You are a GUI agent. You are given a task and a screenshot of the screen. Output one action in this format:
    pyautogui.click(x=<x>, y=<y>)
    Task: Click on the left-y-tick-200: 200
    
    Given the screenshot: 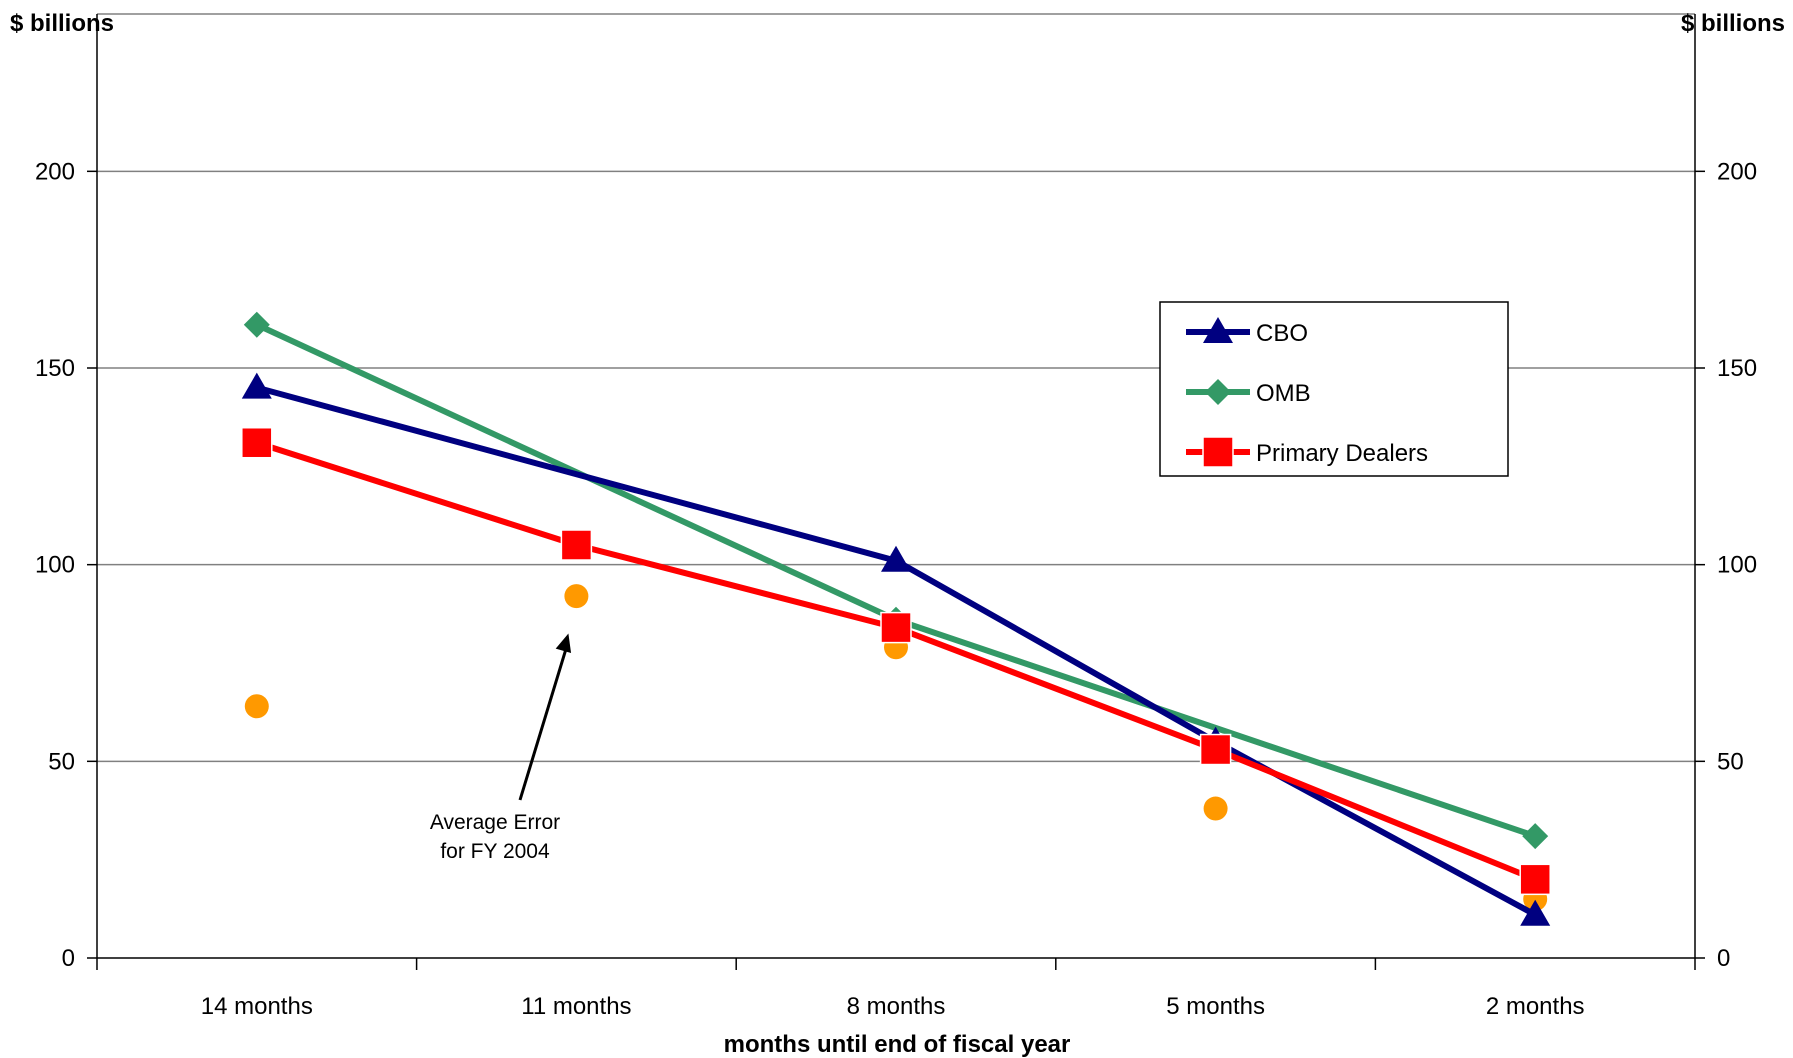 What is the action you would take?
    pyautogui.click(x=55, y=171)
    